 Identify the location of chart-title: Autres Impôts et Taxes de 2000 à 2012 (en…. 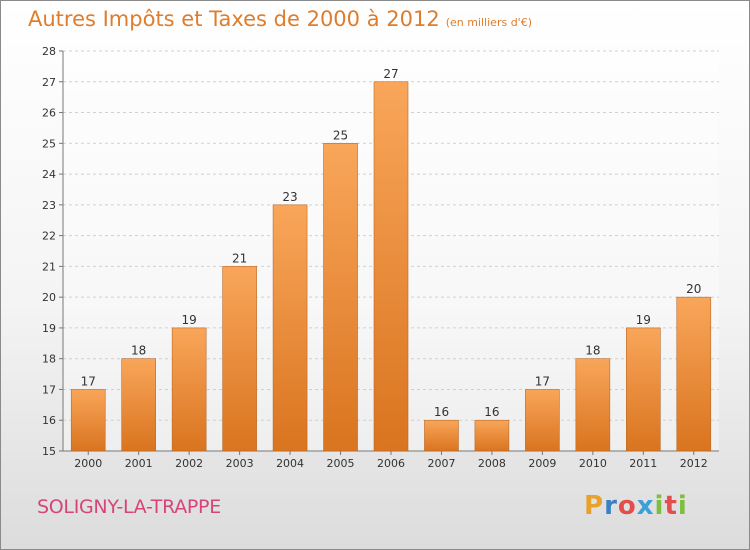
(280, 19).